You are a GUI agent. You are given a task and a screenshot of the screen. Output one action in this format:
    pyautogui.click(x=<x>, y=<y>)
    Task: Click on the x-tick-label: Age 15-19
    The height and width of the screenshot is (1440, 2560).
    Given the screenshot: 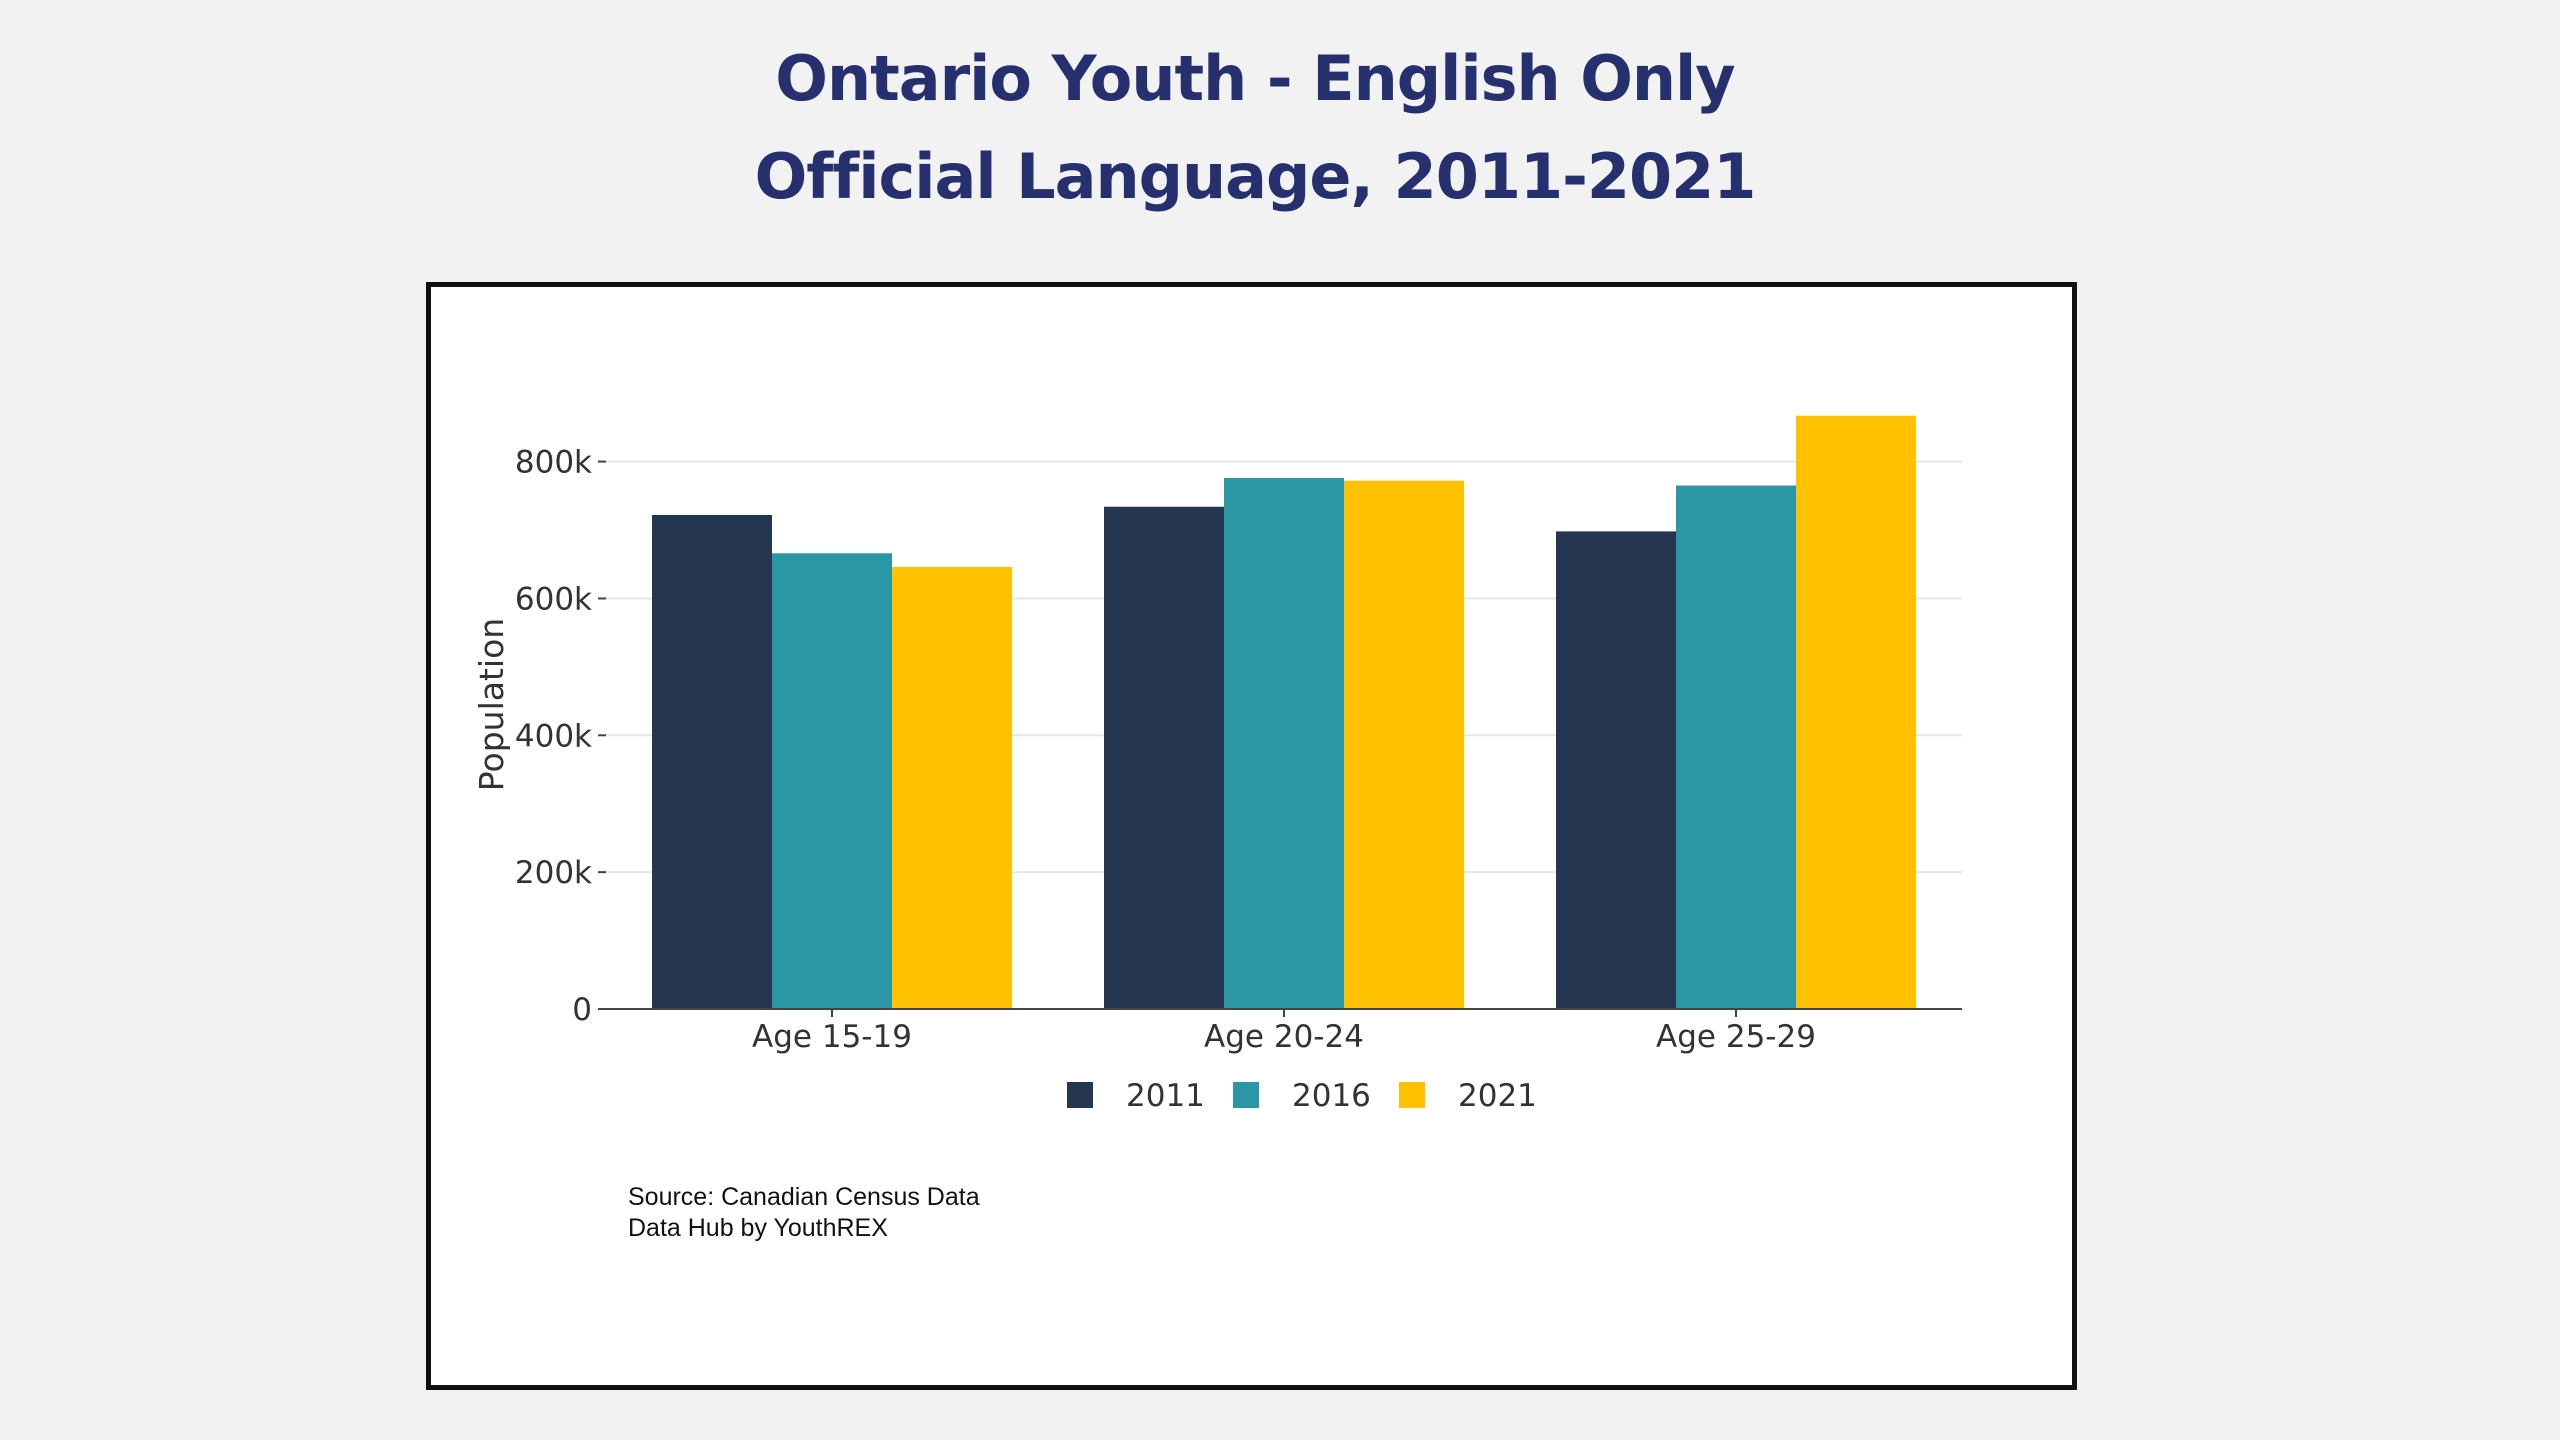 What is the action you would take?
    pyautogui.click(x=832, y=1037)
    